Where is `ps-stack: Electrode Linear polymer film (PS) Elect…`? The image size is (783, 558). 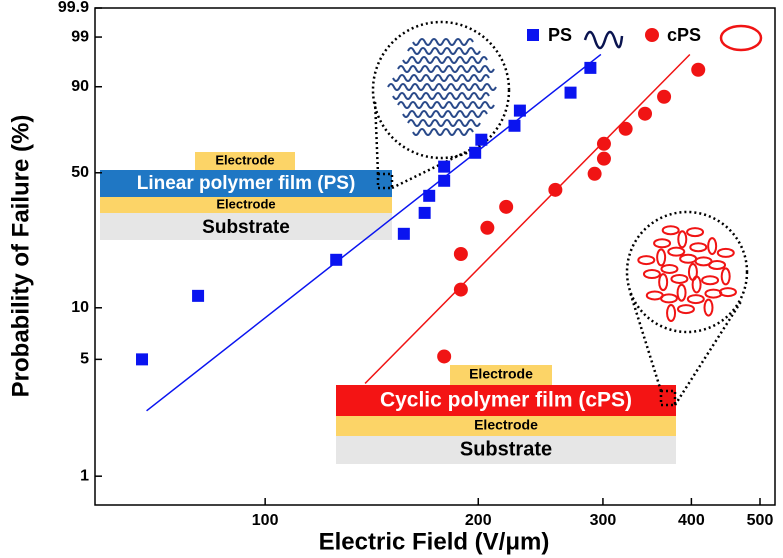
ps-stack: Electrode Linear polymer film (PS) Elect… is located at coordinates (246, 196).